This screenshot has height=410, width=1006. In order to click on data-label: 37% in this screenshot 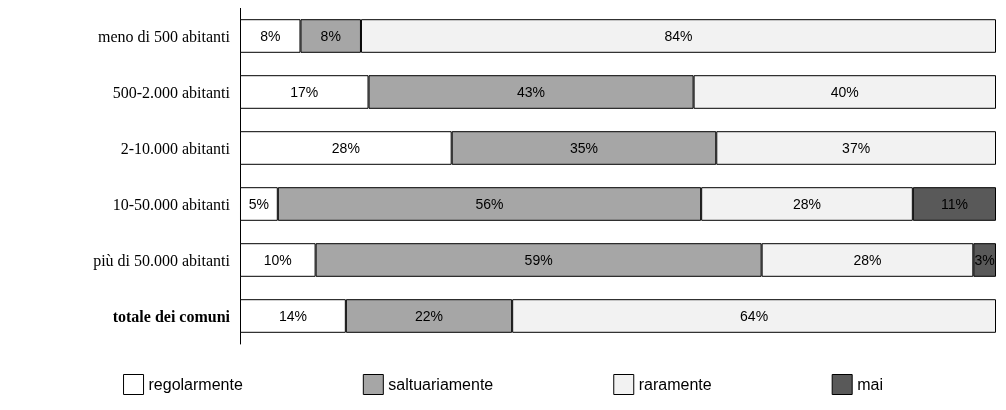, I will do `click(856, 148)`.